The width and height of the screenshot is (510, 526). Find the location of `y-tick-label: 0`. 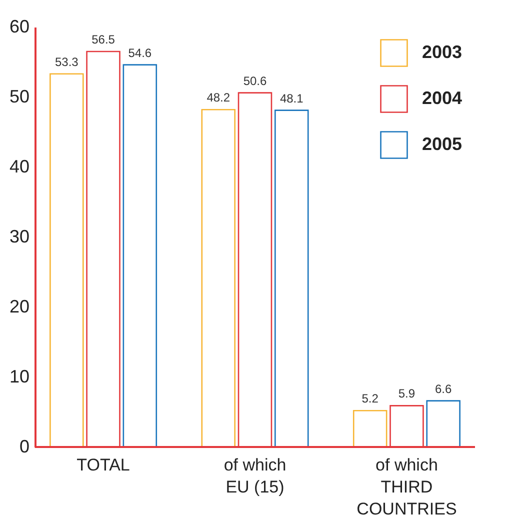

y-tick-label: 0 is located at coordinates (24, 446).